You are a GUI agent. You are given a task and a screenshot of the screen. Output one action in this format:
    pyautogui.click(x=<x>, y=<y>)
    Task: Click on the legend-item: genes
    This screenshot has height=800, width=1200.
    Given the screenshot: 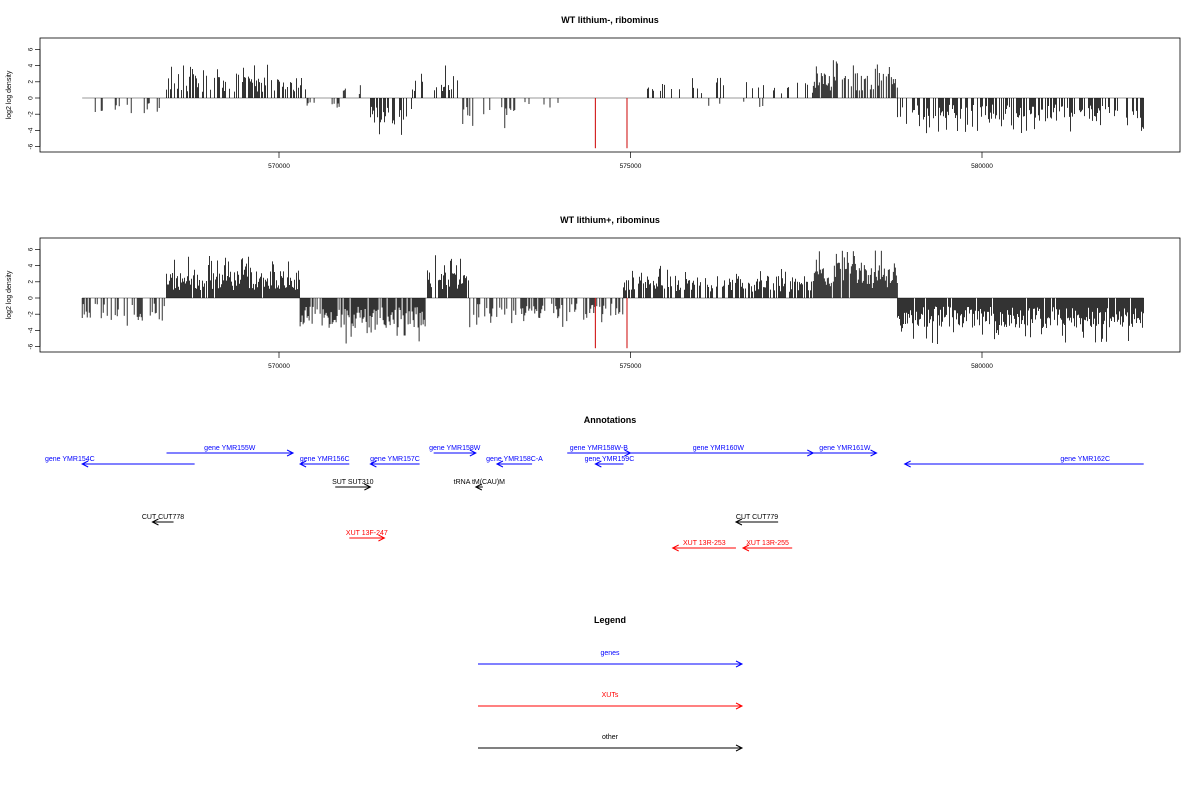 What is the action you would take?
    pyautogui.click(x=611, y=659)
    